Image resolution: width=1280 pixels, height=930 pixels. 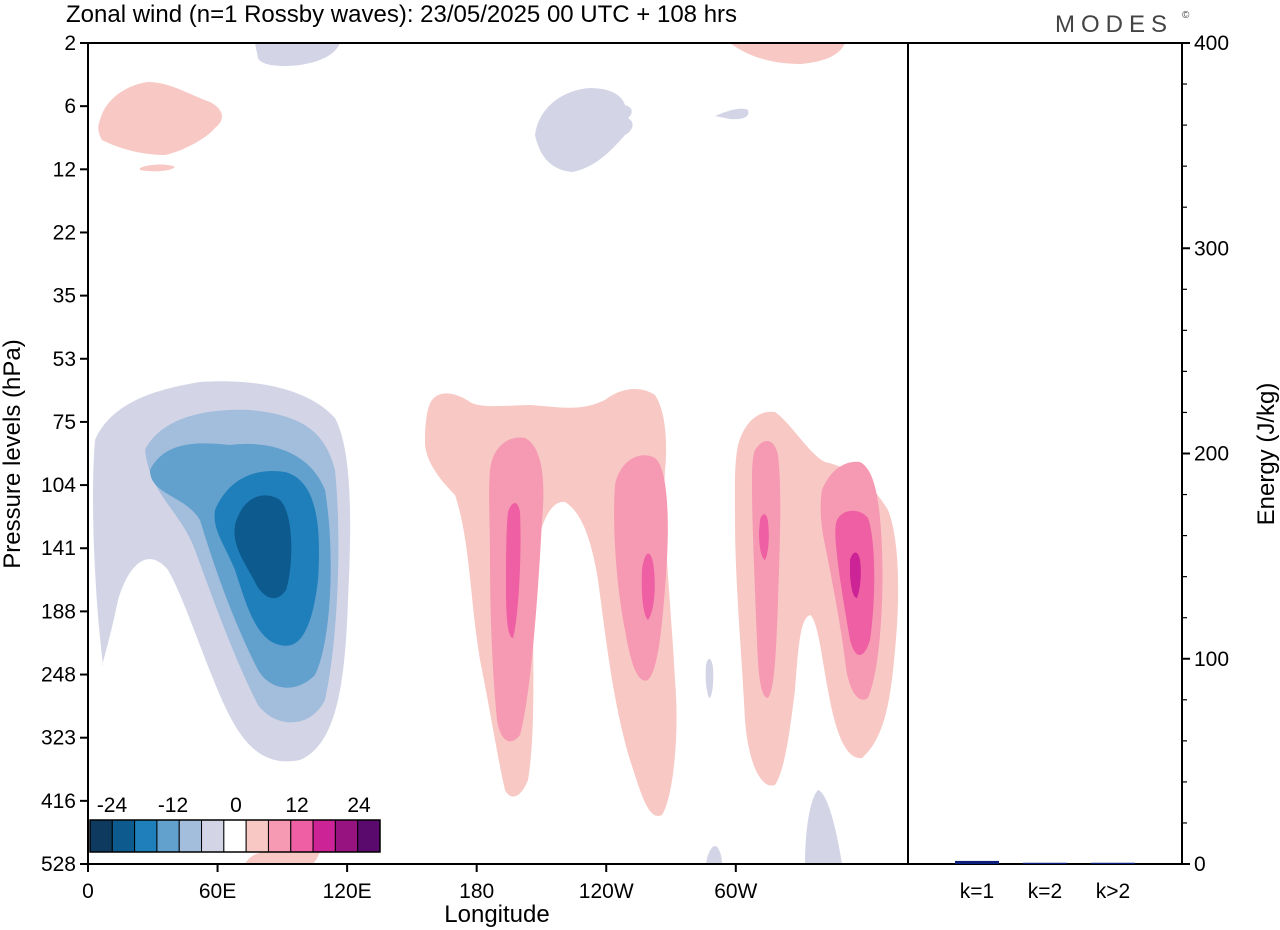 I want to click on negative-anomaly-bottom-90w, so click(x=714, y=854).